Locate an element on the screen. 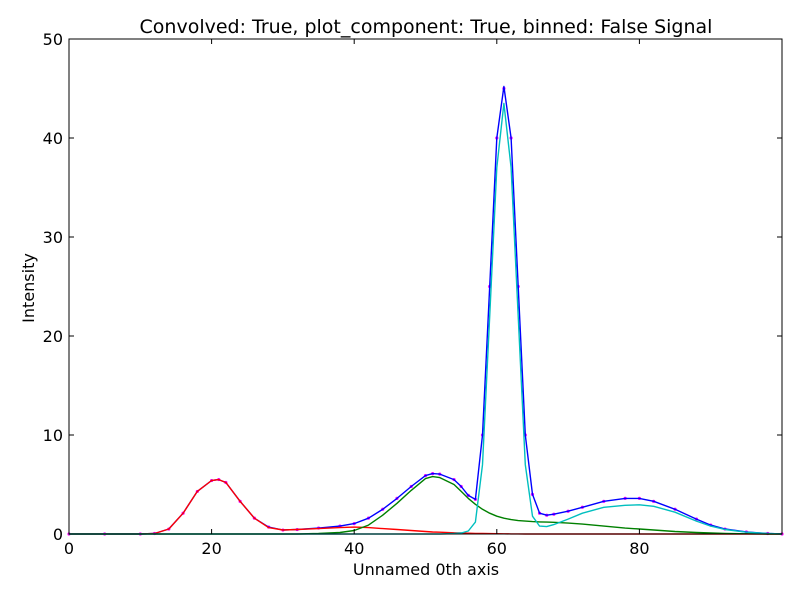  y-tick-label: 20 is located at coordinates (53, 336).